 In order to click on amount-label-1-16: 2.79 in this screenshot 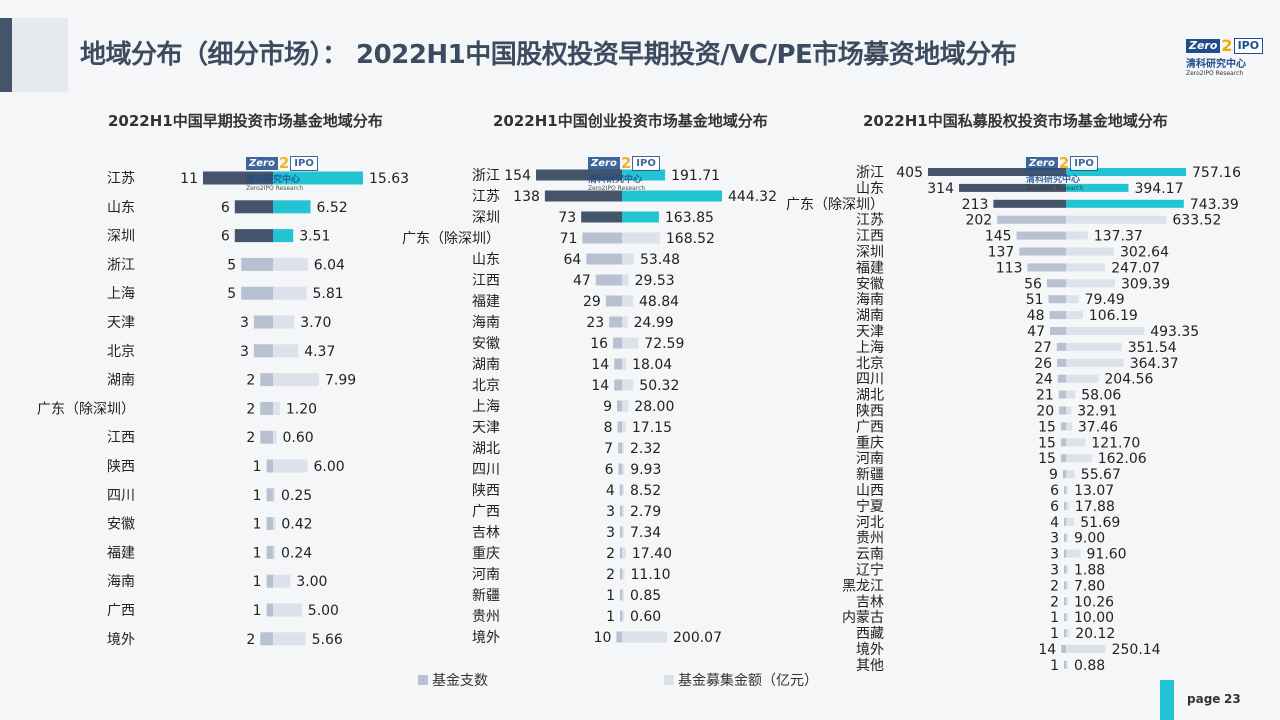, I will do `click(645, 512)`.